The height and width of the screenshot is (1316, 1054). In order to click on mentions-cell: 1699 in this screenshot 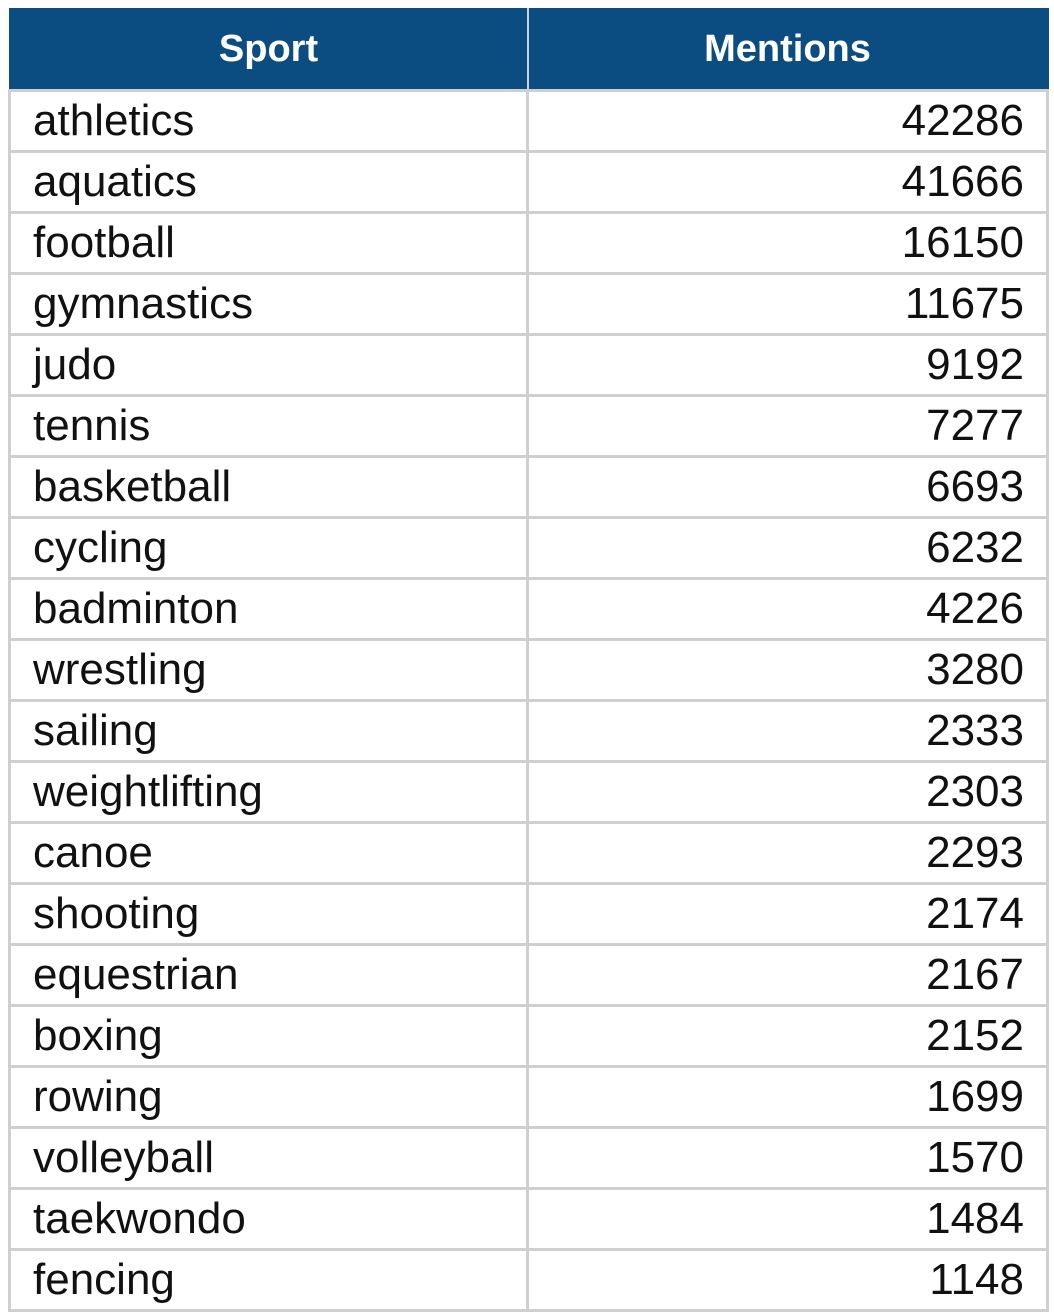, I will do `click(787, 1096)`.